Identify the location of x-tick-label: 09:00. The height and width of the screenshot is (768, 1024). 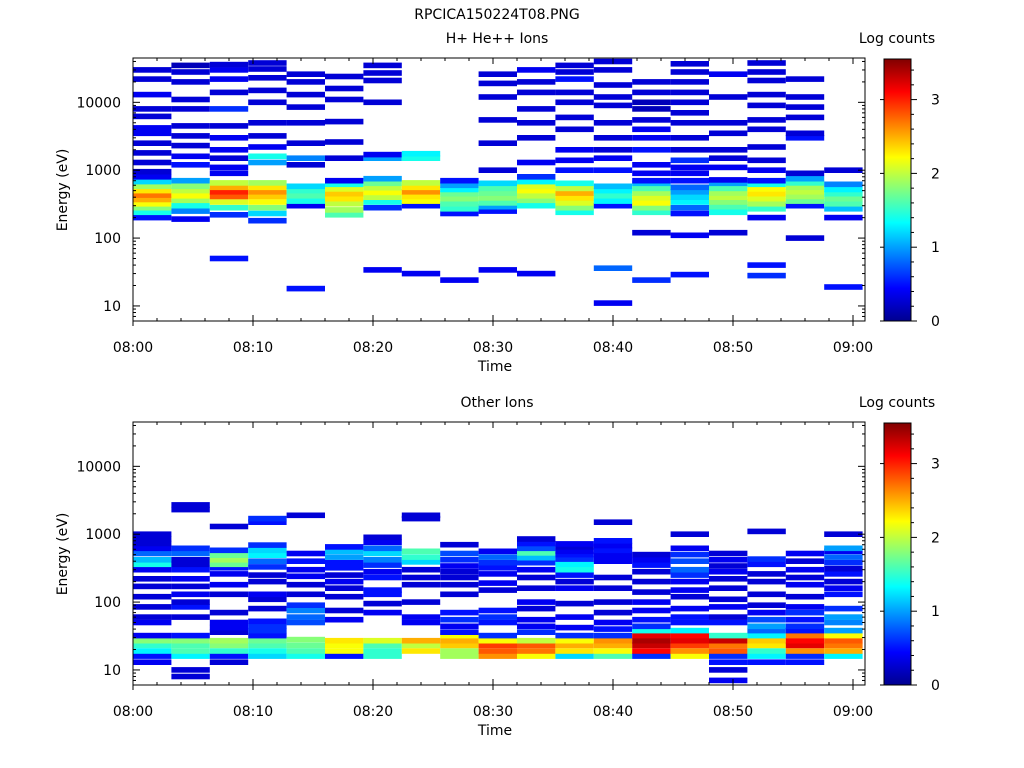
(853, 348).